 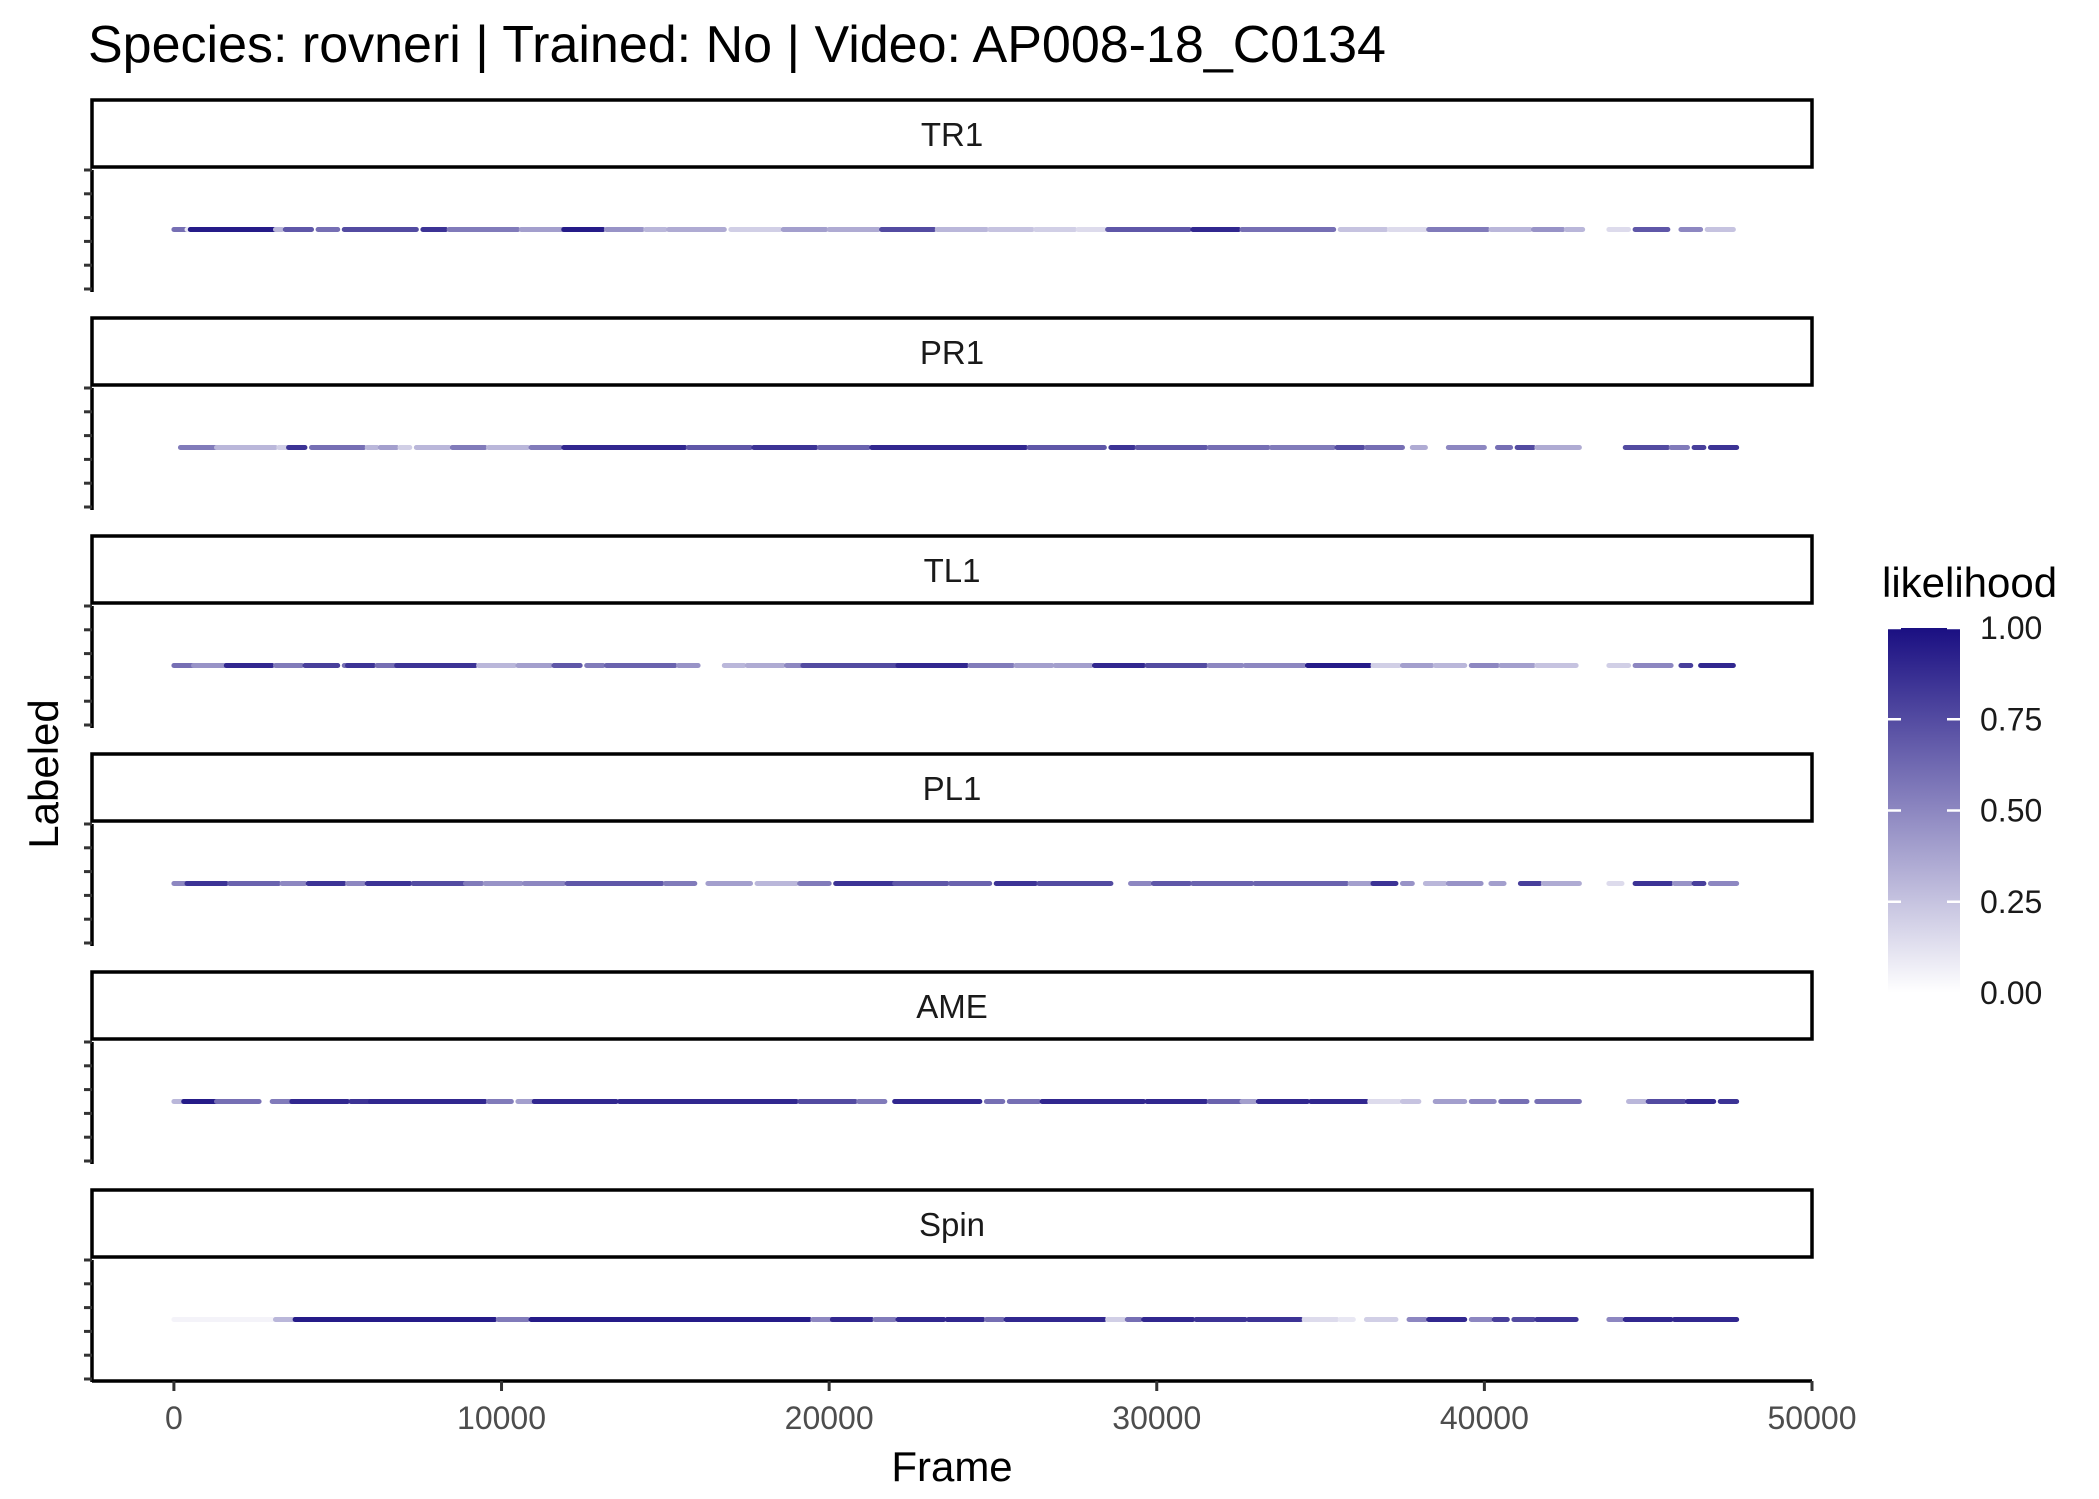 What do you see at coordinates (1969, 785) in the screenshot?
I see `colorbar-legend: likelihood 0.00 0.25 0.50 0.75 1.00` at bounding box center [1969, 785].